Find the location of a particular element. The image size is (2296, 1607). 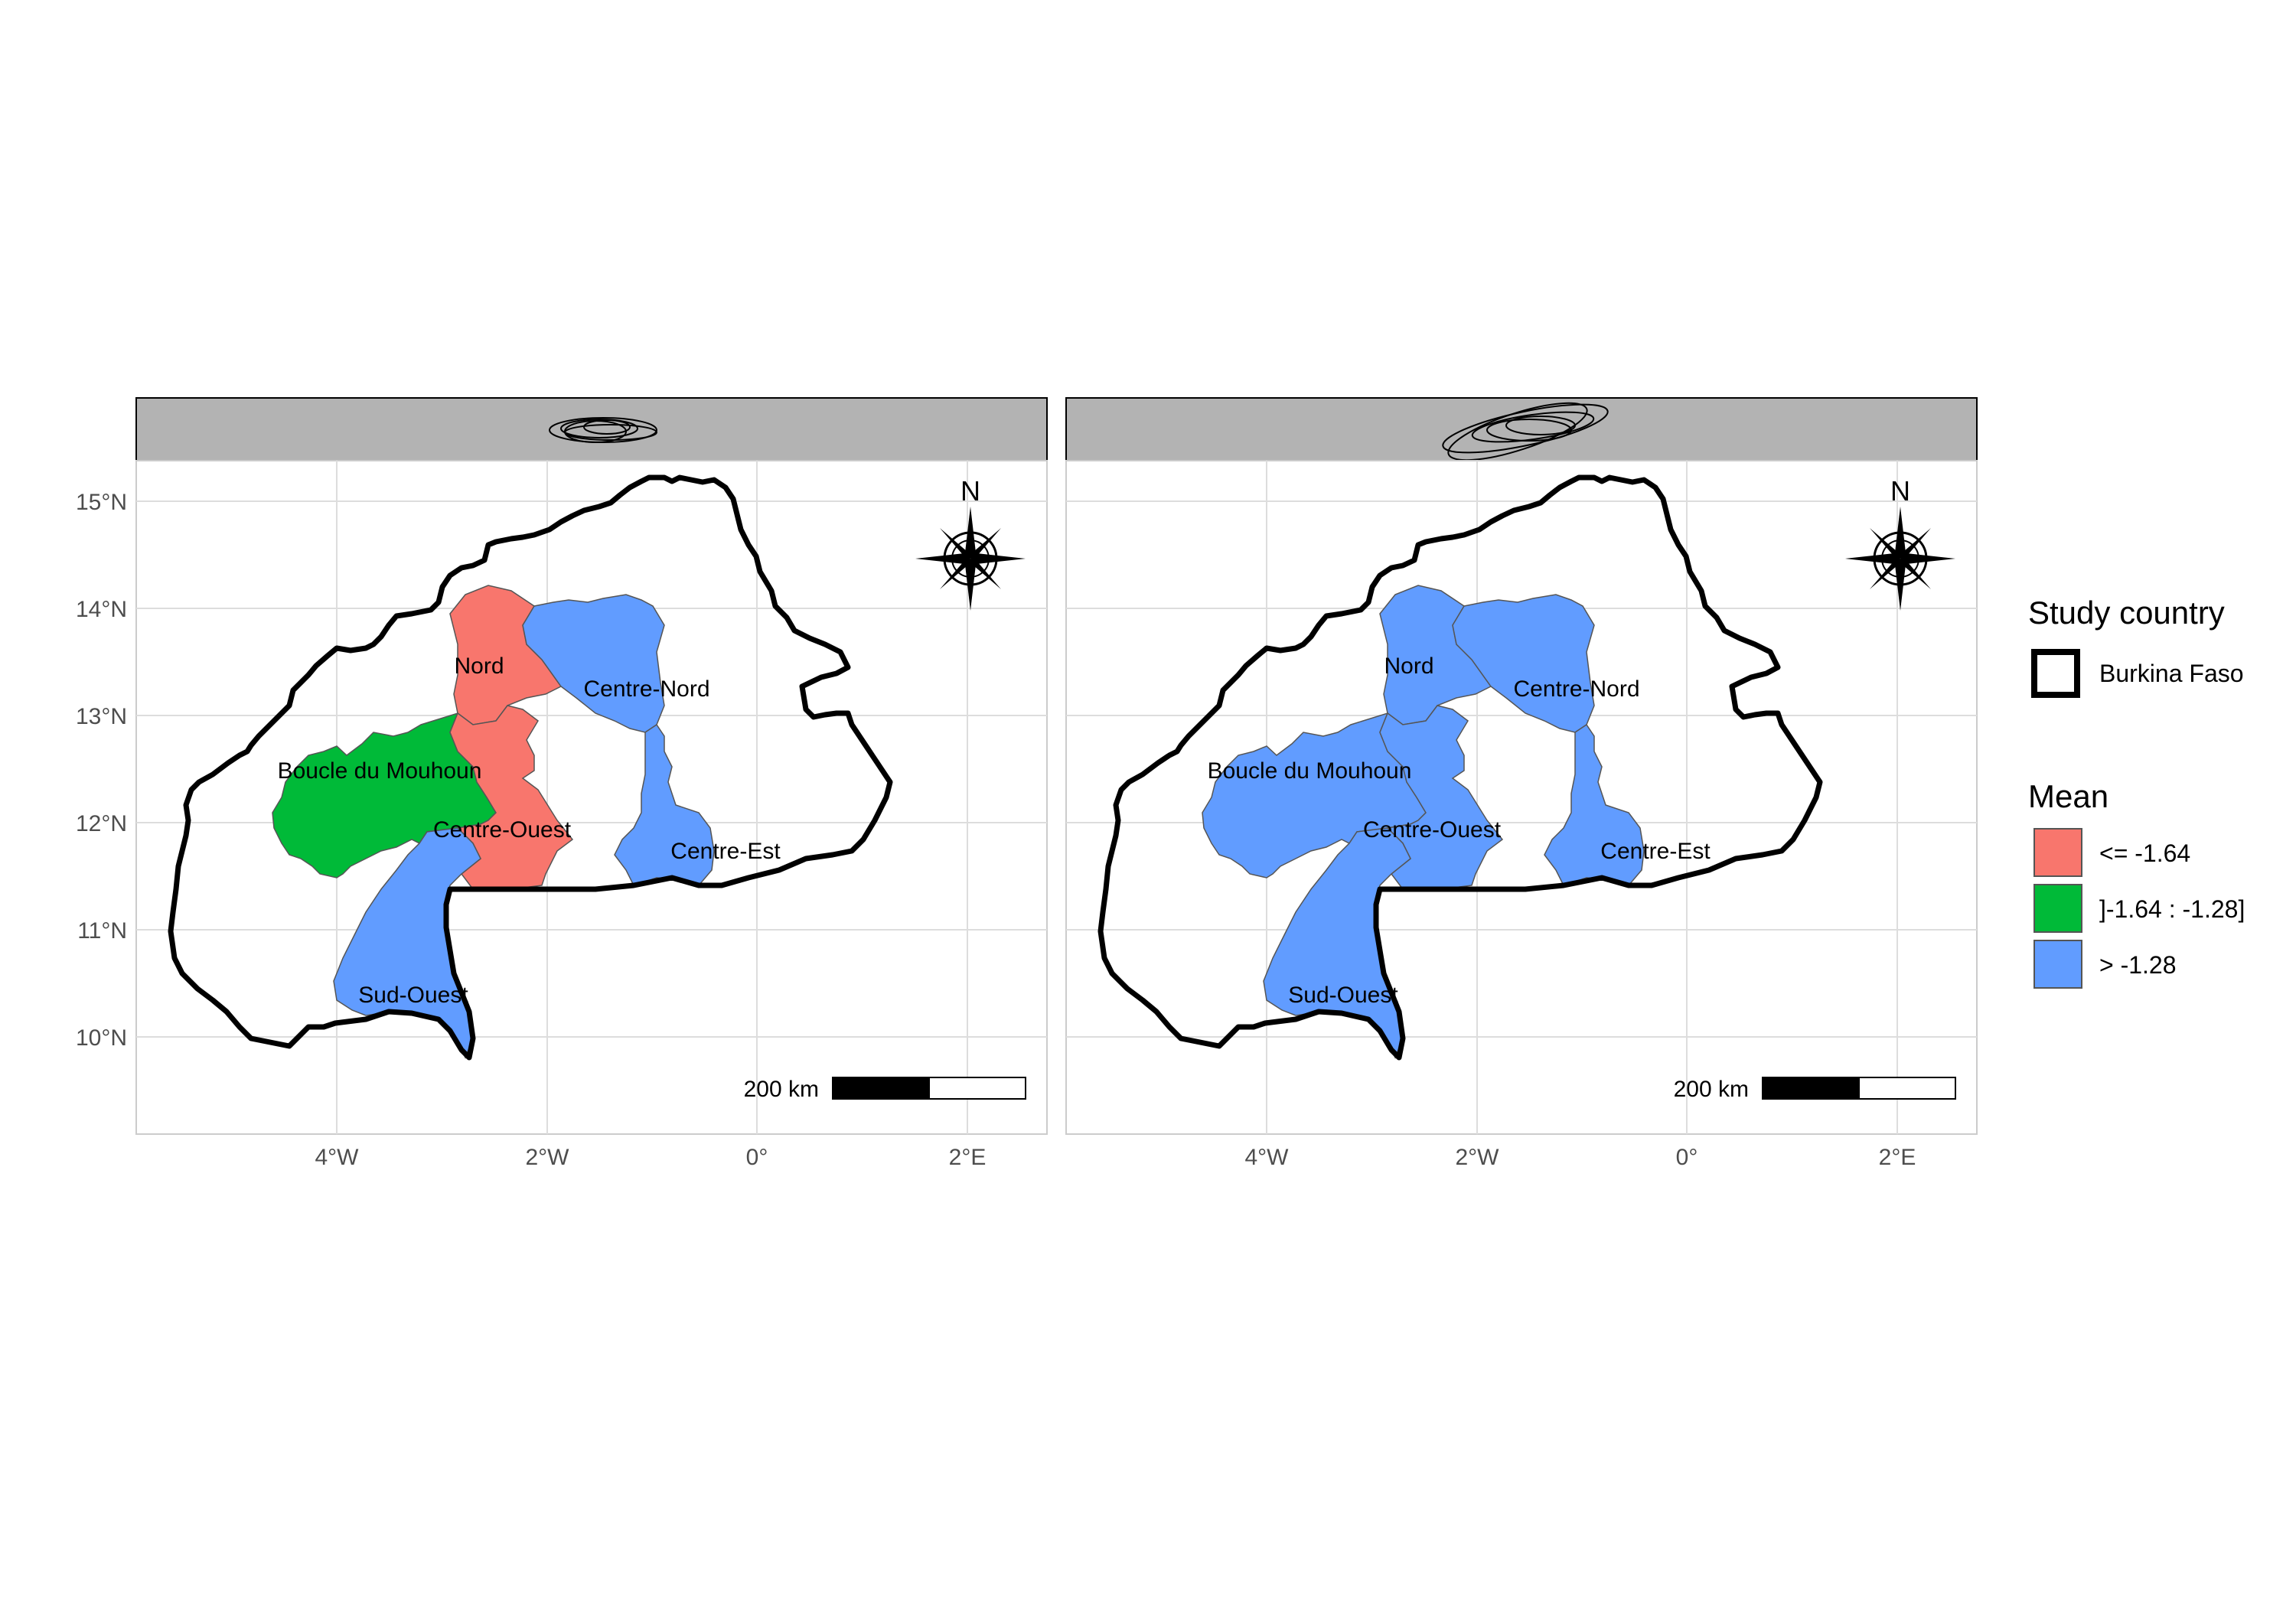

legend-label-2: > -1.28 is located at coordinates (2138, 965).